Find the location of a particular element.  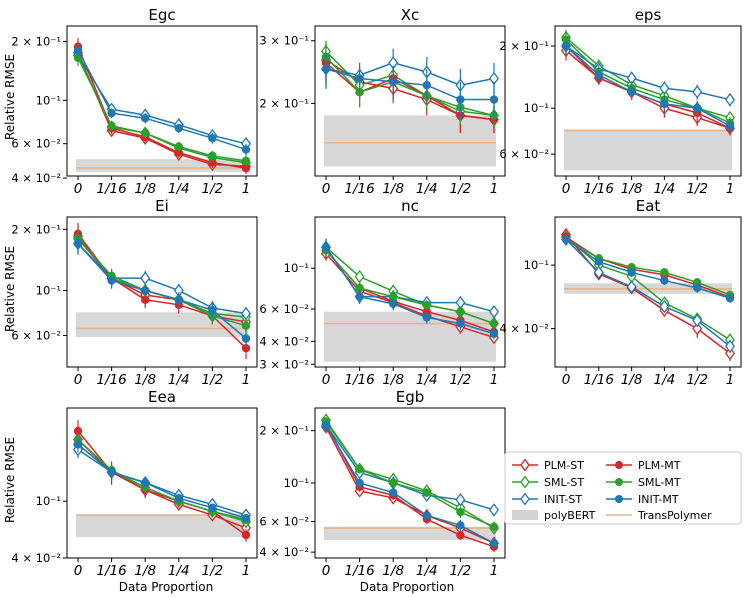

chart-title: Egc is located at coordinates (161, 15).